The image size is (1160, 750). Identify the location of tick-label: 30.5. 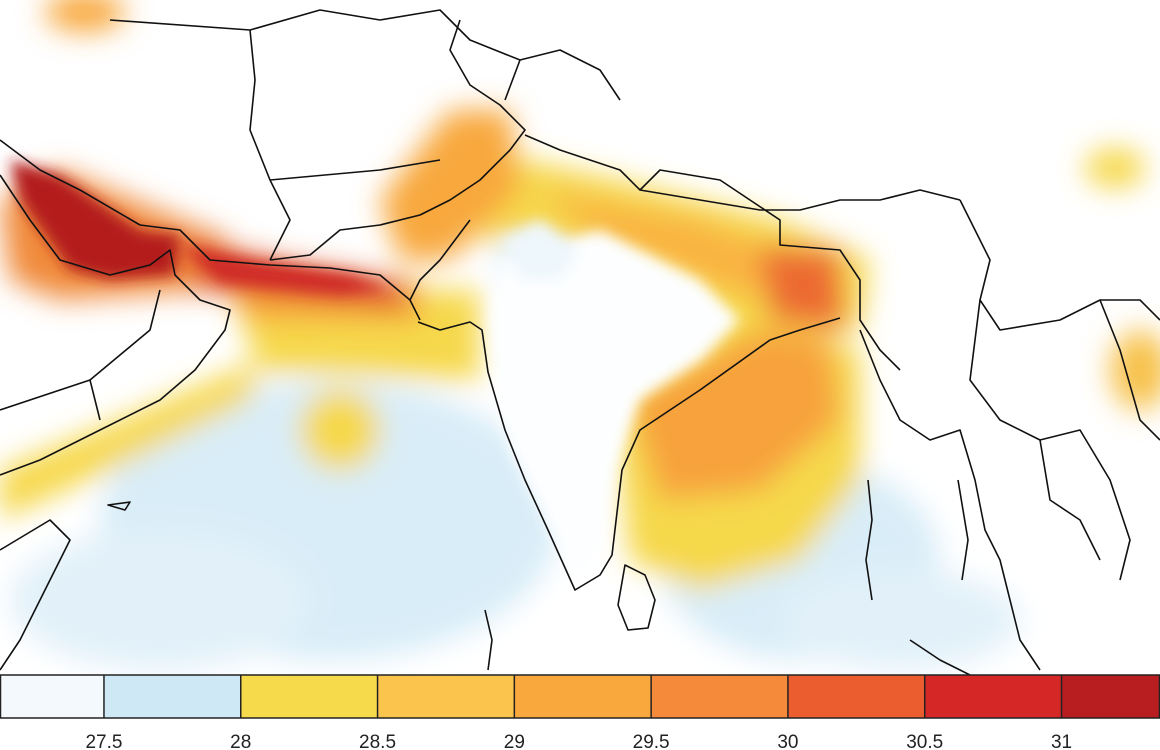
(924, 741).